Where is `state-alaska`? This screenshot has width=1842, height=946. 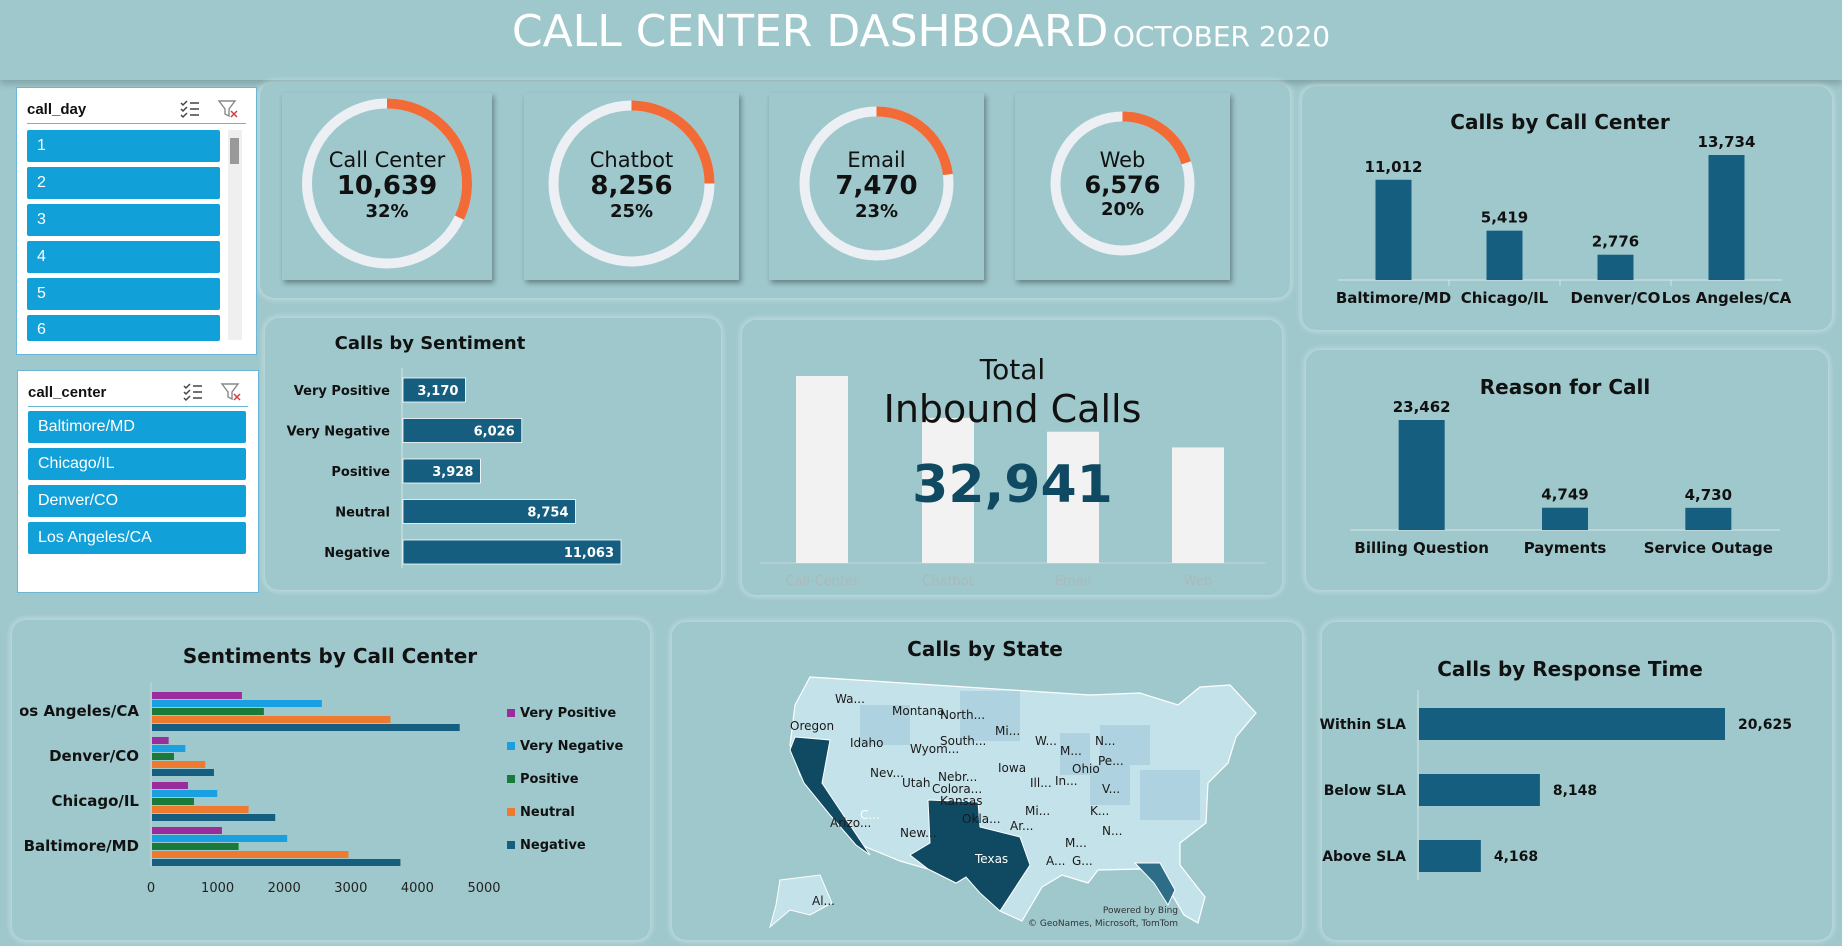
state-alaska is located at coordinates (801, 901).